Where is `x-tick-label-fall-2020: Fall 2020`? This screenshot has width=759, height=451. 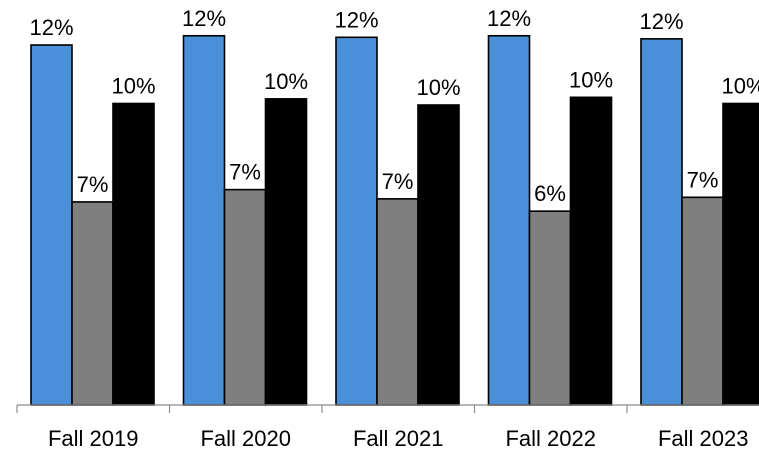 x-tick-label-fall-2020: Fall 2020 is located at coordinates (245, 438).